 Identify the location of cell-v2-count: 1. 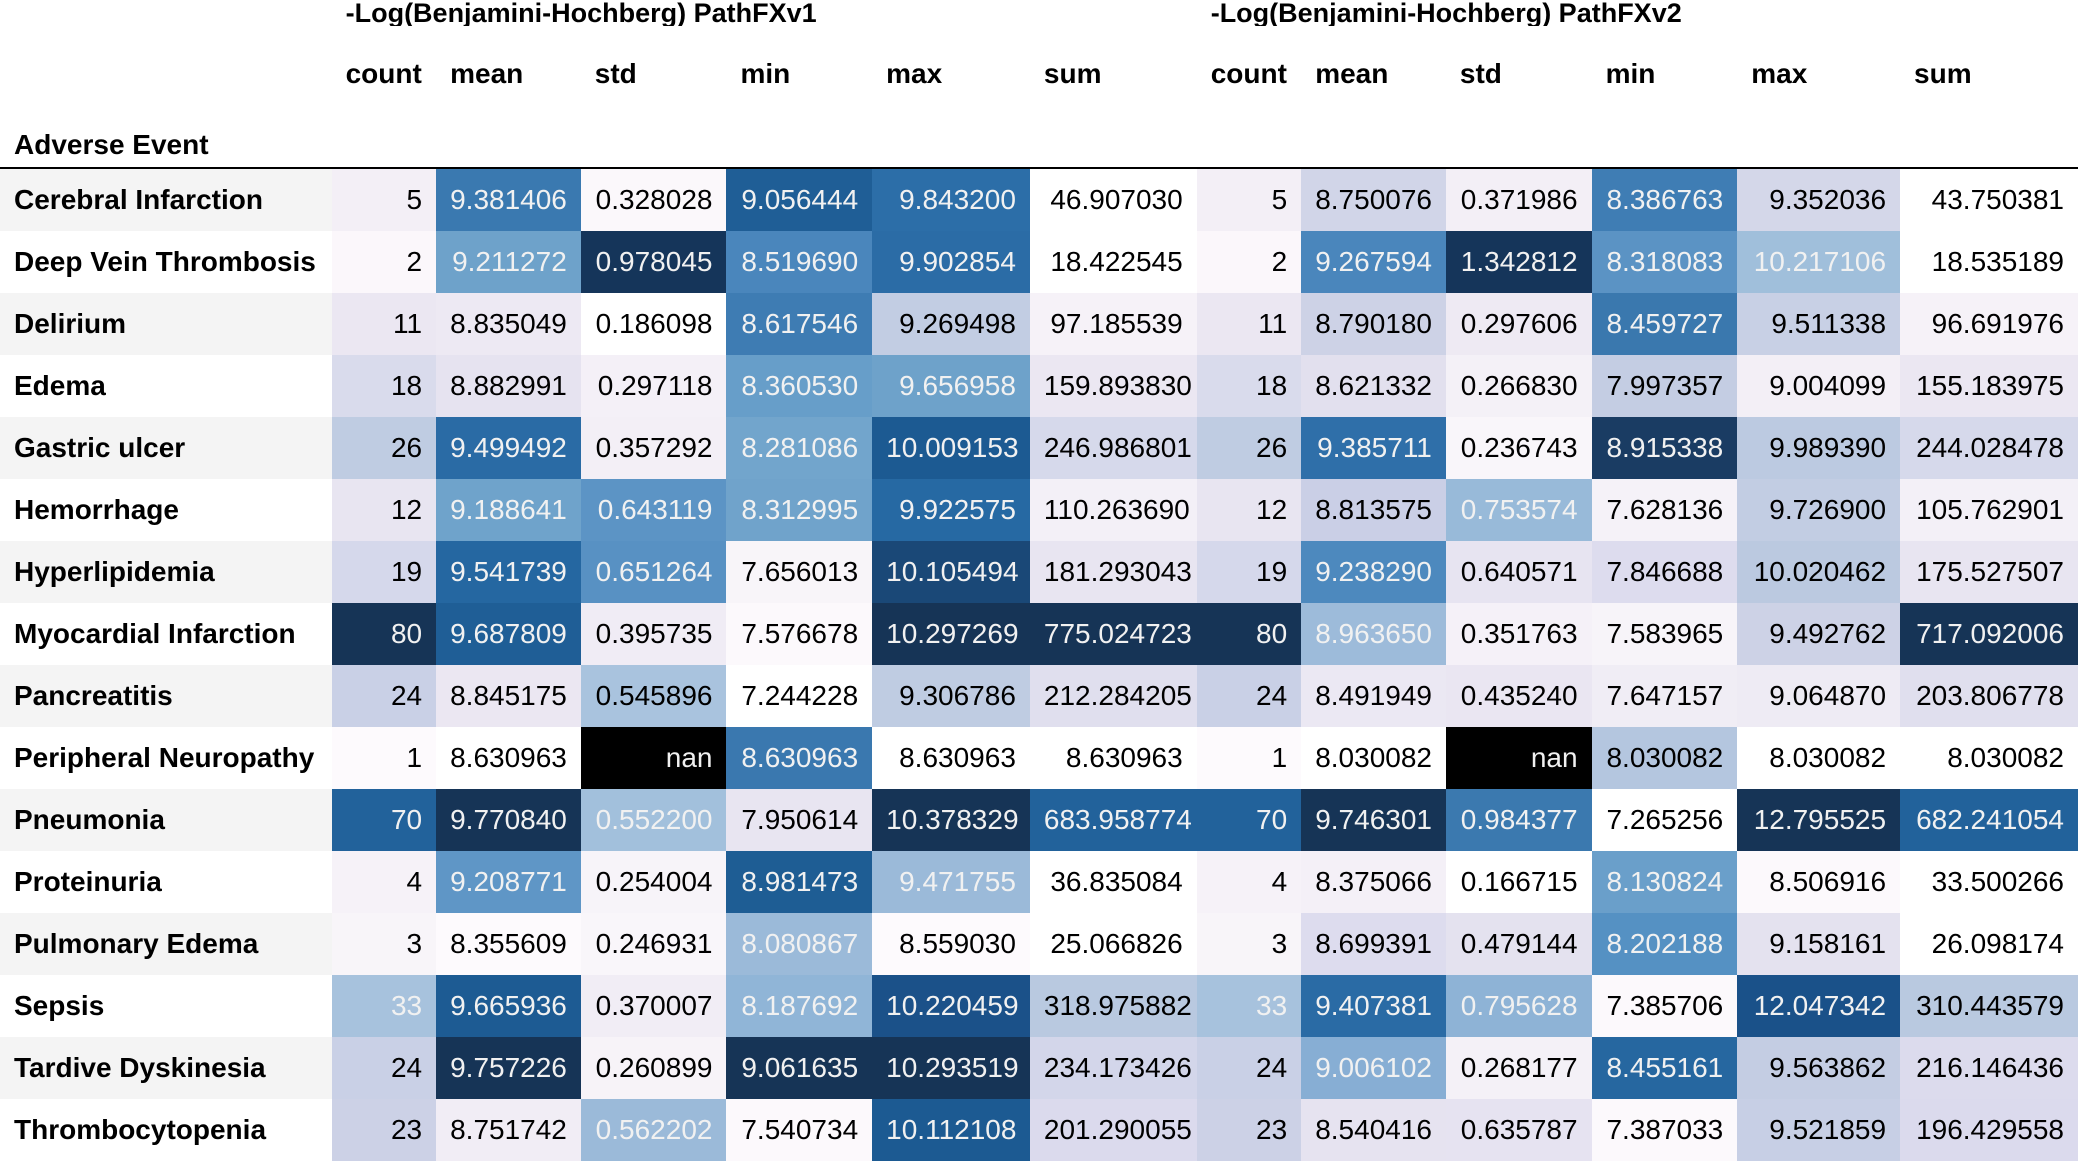
(1249, 758).